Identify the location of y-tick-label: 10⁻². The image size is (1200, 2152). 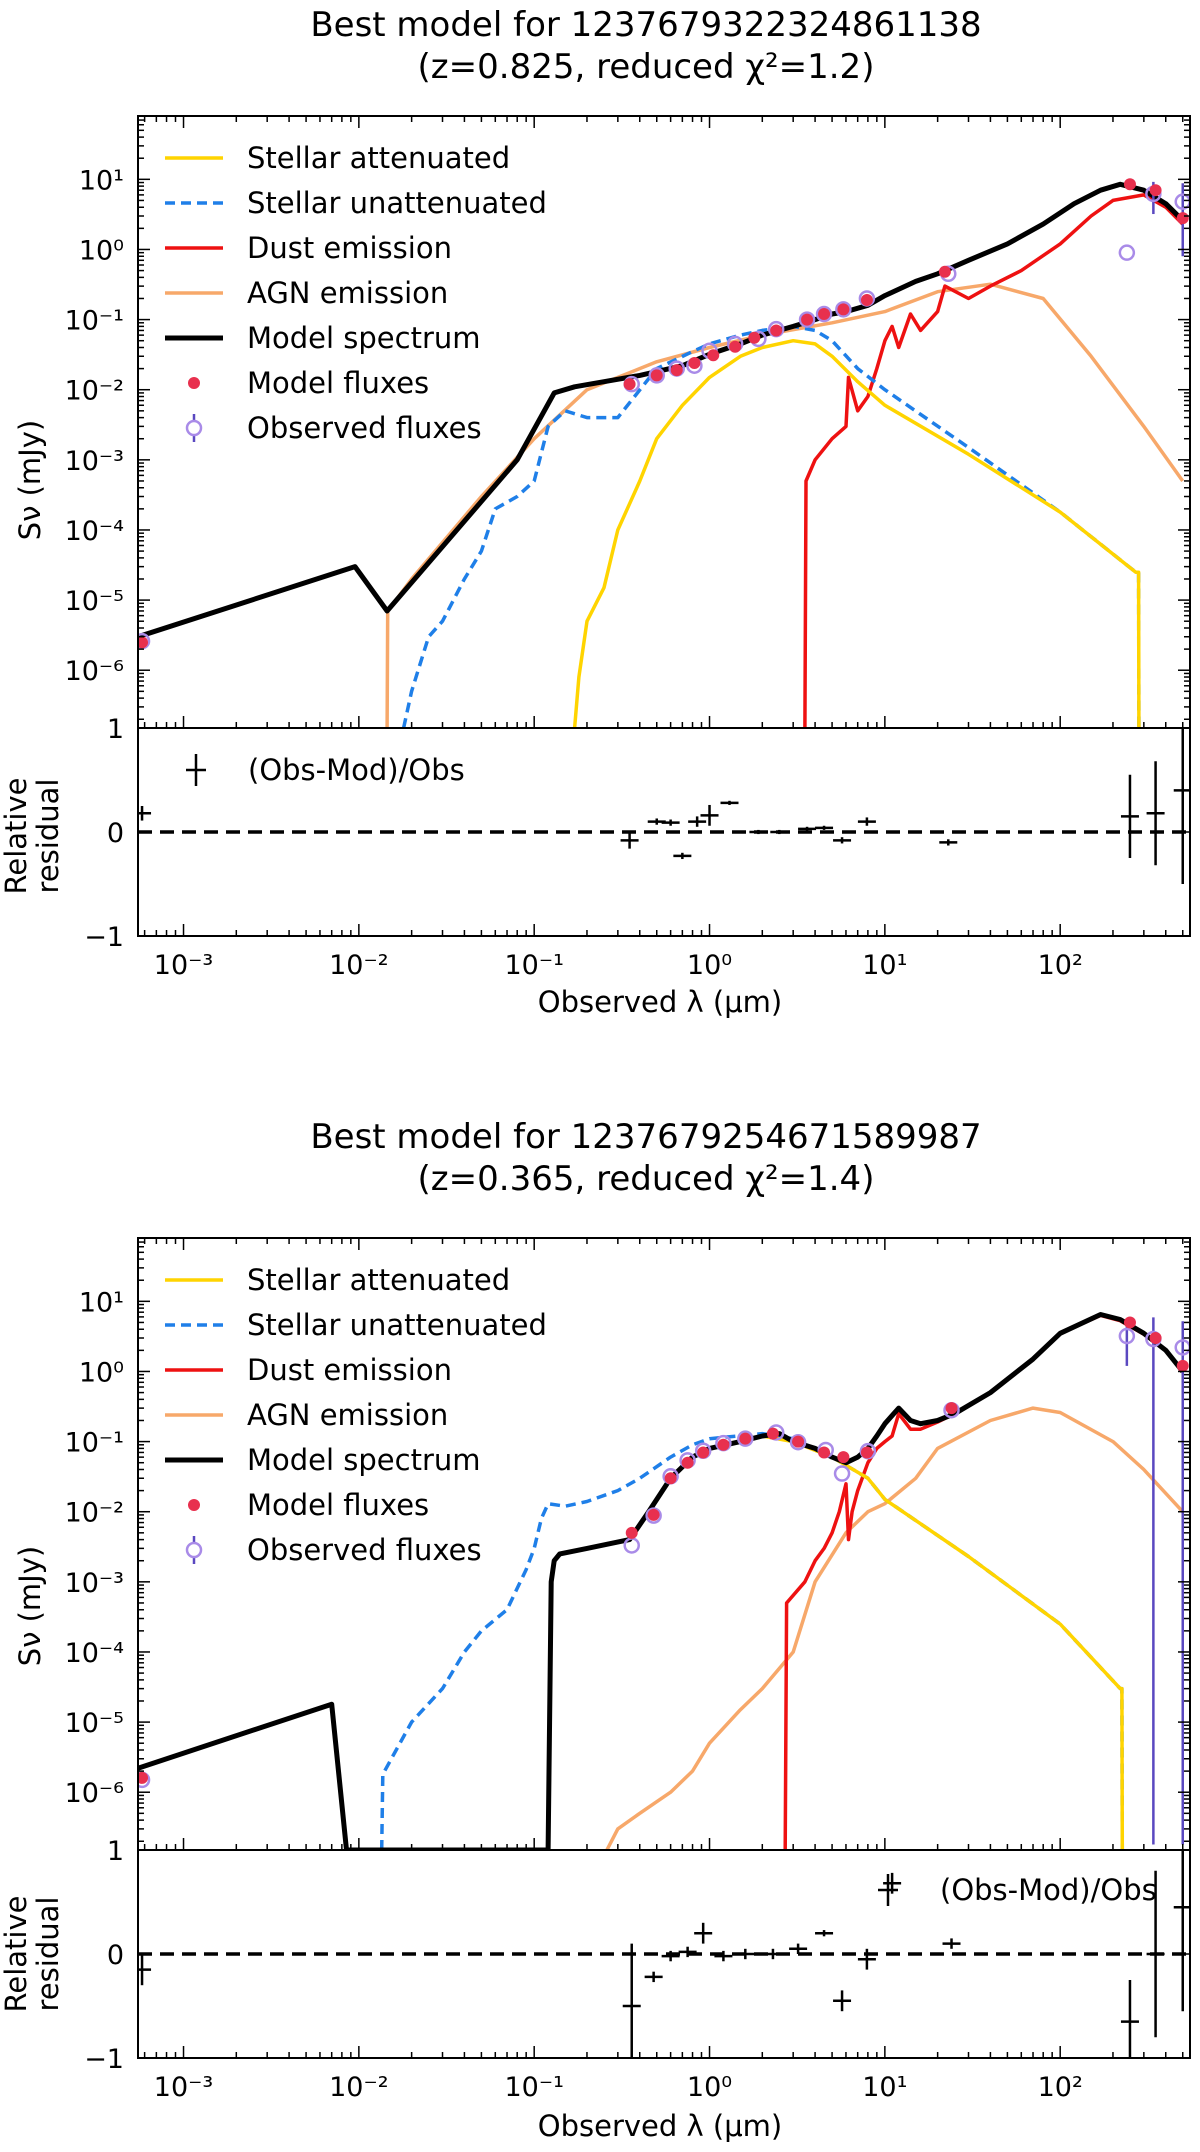
(94, 1513).